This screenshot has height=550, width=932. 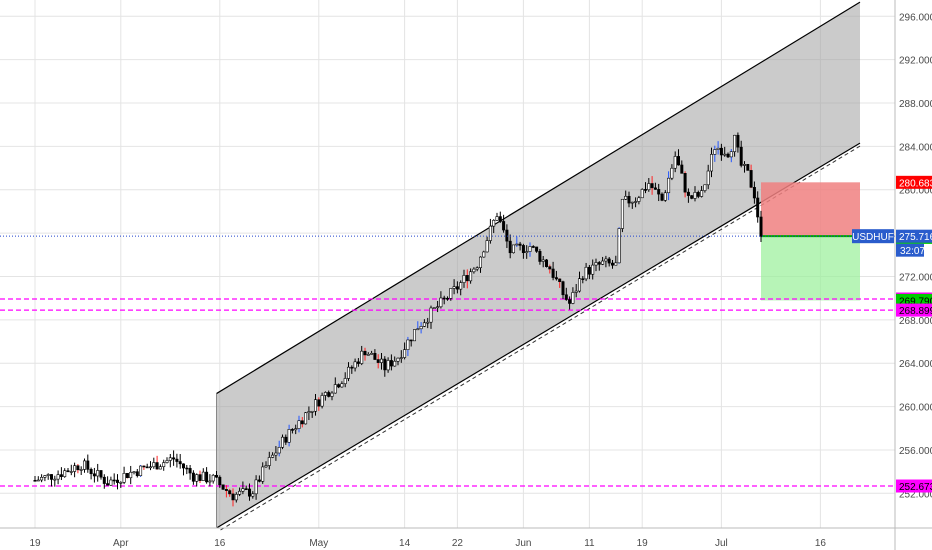 I want to click on position-tool, so click(x=810, y=241).